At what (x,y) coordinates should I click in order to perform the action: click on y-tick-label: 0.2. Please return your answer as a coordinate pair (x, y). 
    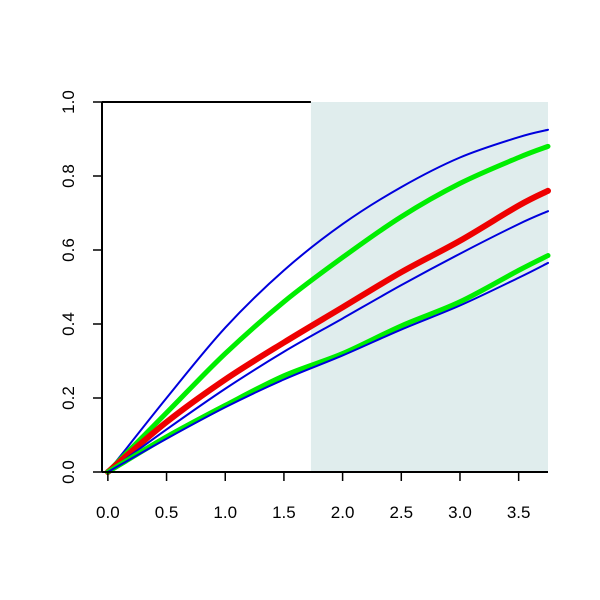
    Looking at the image, I should click on (68, 398).